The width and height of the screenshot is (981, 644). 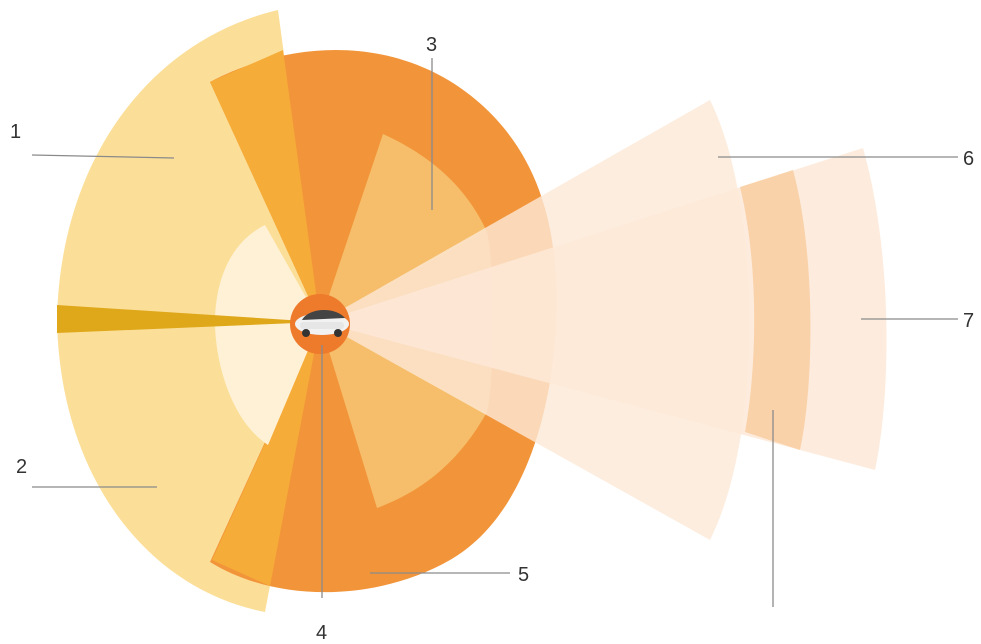 What do you see at coordinates (968, 159) in the screenshot?
I see `callout-6: 6` at bounding box center [968, 159].